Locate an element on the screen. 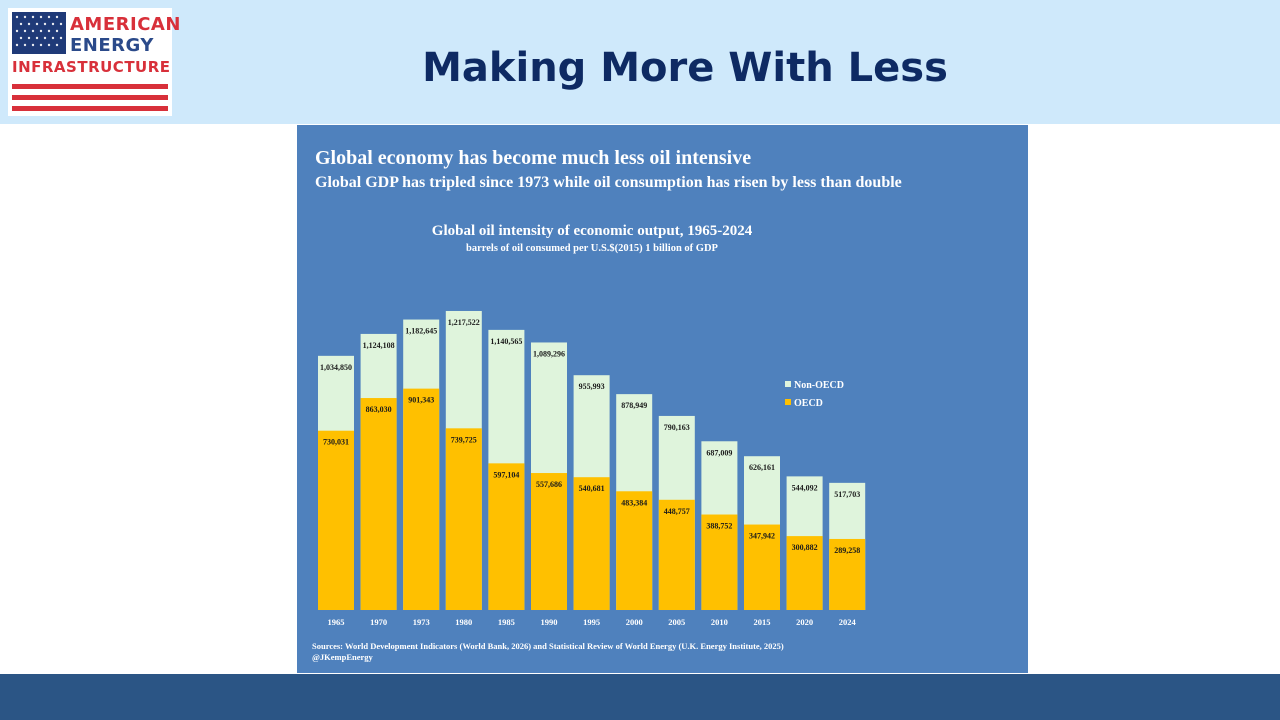 The height and width of the screenshot is (720, 1280). data-label-oecd-1970: 863,030 is located at coordinates (379, 409).